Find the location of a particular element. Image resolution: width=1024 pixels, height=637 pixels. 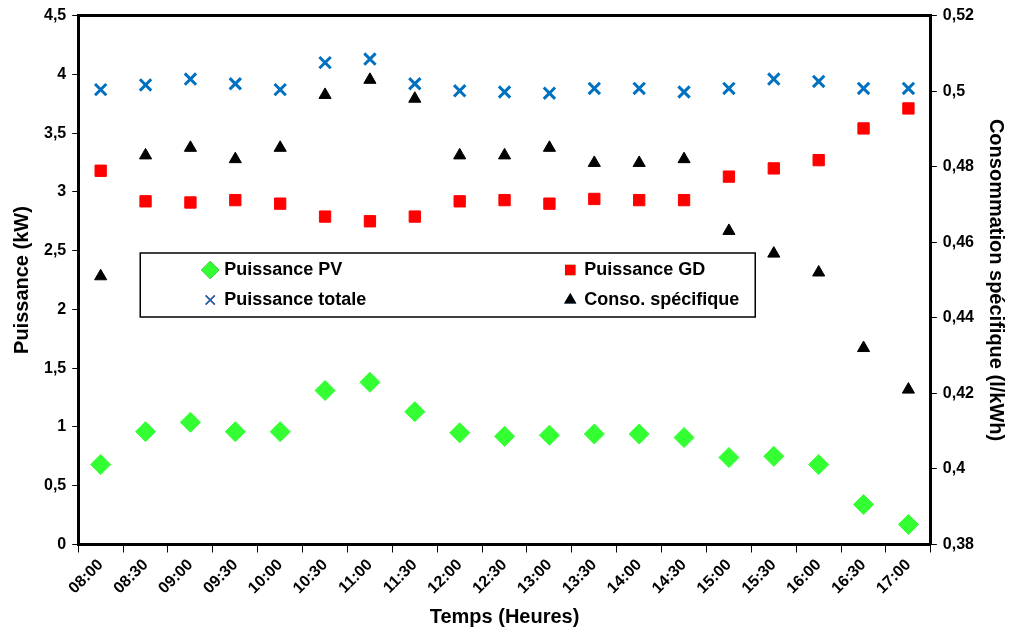

y2-tick-label: 0,42 is located at coordinates (958, 392).